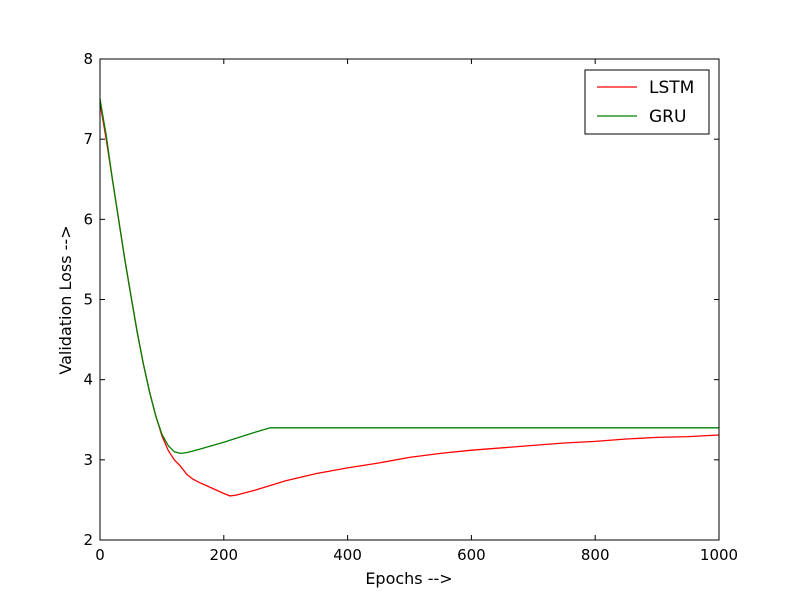  I want to click on x-tick-label: 0, so click(100, 555).